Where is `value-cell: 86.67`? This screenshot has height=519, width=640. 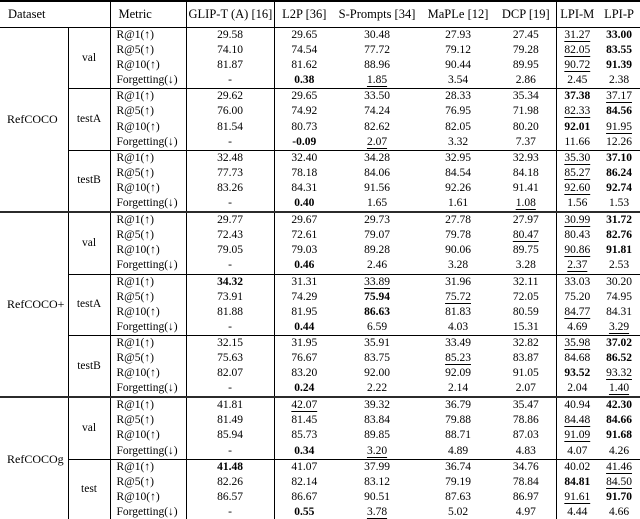
value-cell: 86.67 is located at coordinates (304, 496).